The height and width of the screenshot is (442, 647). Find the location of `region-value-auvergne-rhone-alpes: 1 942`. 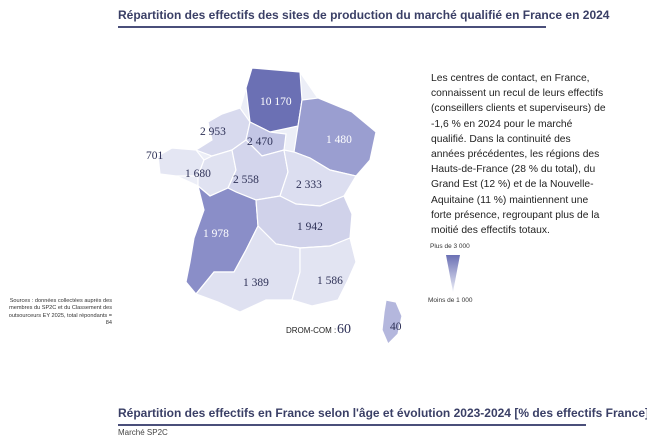

region-value-auvergne-rhone-alpes: 1 942 is located at coordinates (310, 227).